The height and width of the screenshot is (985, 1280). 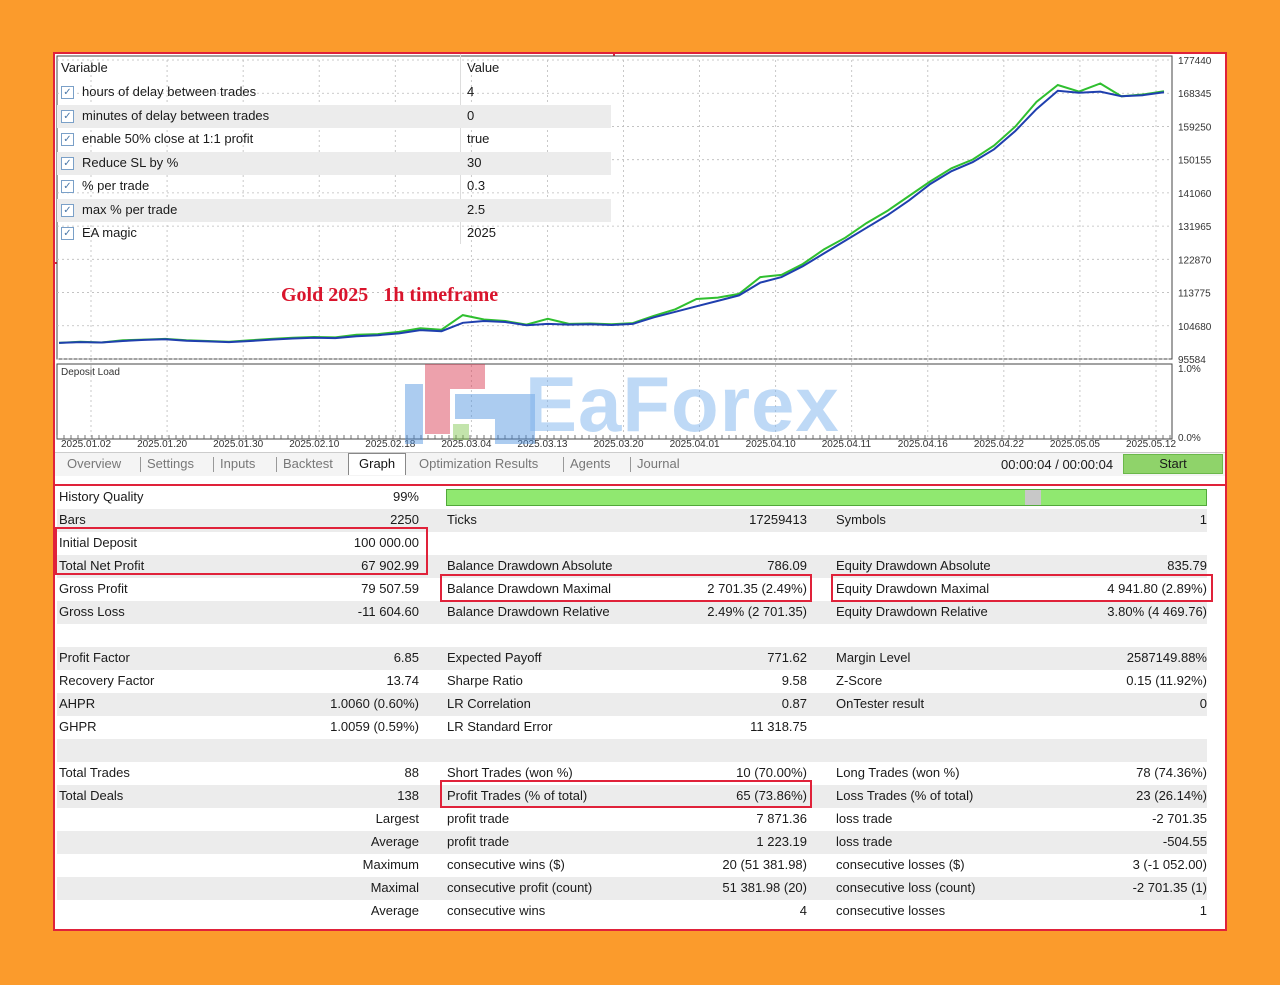 What do you see at coordinates (84, 67) in the screenshot?
I see `column-header-variable: Variable` at bounding box center [84, 67].